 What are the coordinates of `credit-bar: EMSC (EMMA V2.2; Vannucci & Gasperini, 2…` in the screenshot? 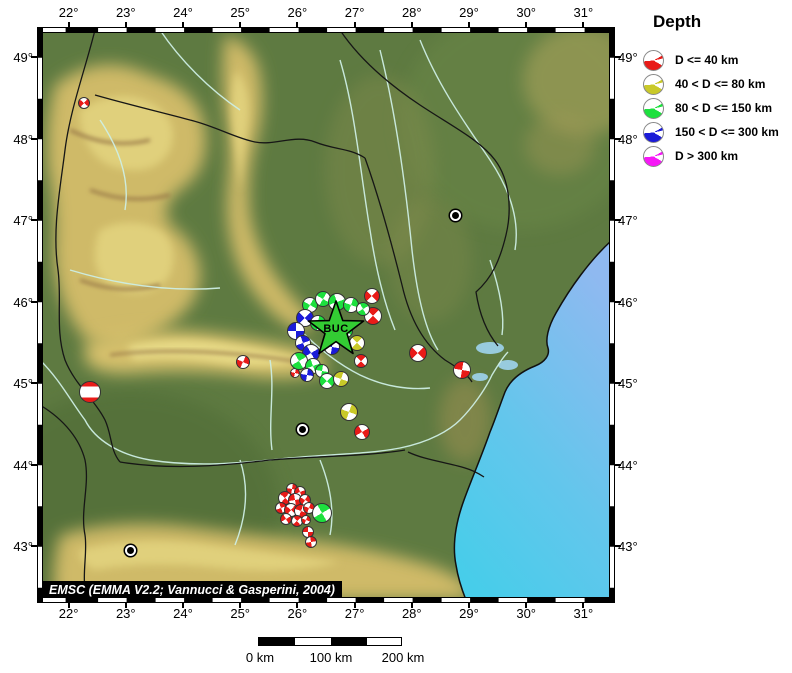 It's located at (192, 590).